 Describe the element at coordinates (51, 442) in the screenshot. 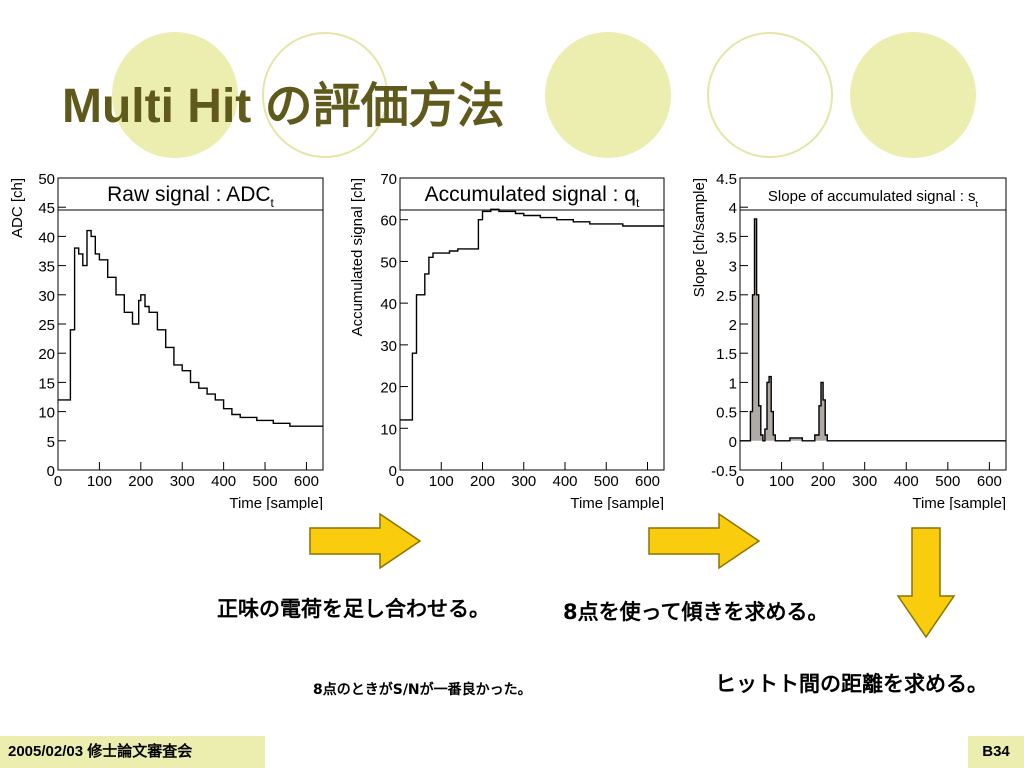

I see `y-tick-label: 5` at that location.